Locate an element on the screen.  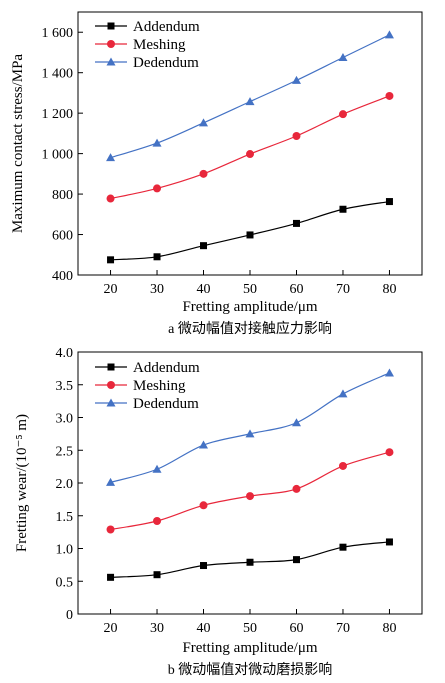
y-tick-label: 1 600 is located at coordinates (58, 33).